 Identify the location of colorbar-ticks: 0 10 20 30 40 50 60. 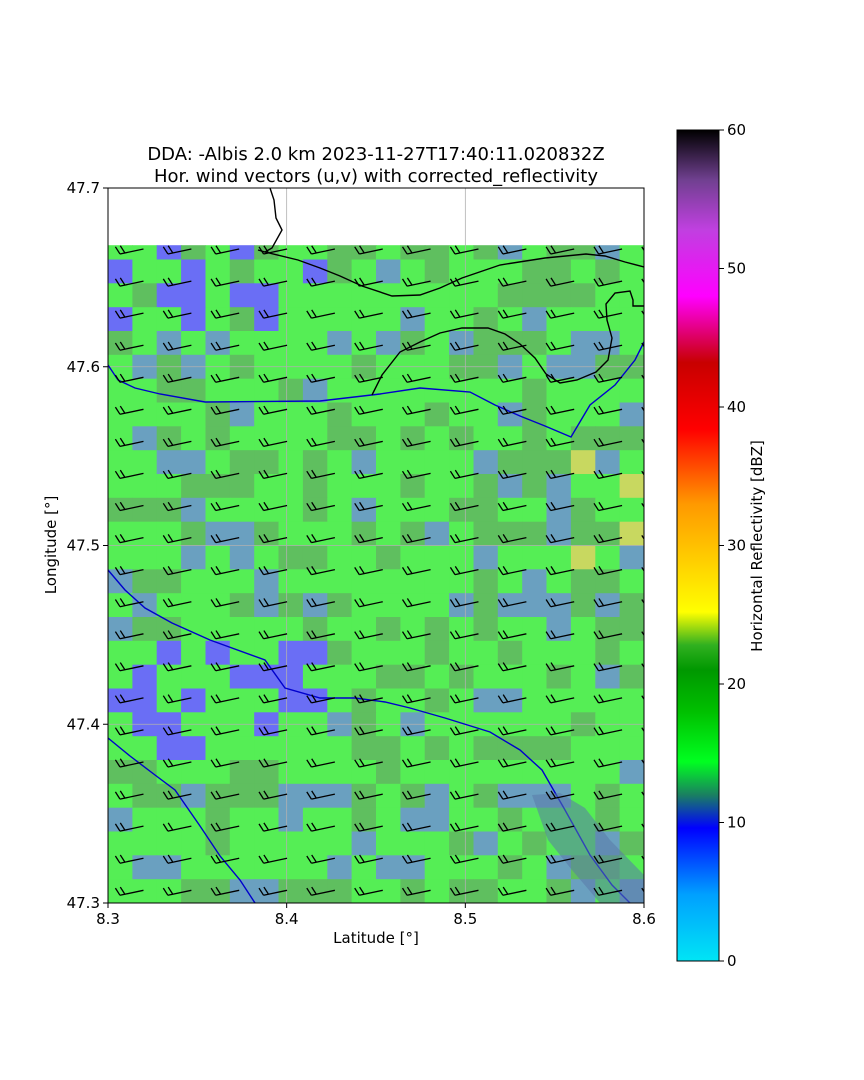
(732, 545).